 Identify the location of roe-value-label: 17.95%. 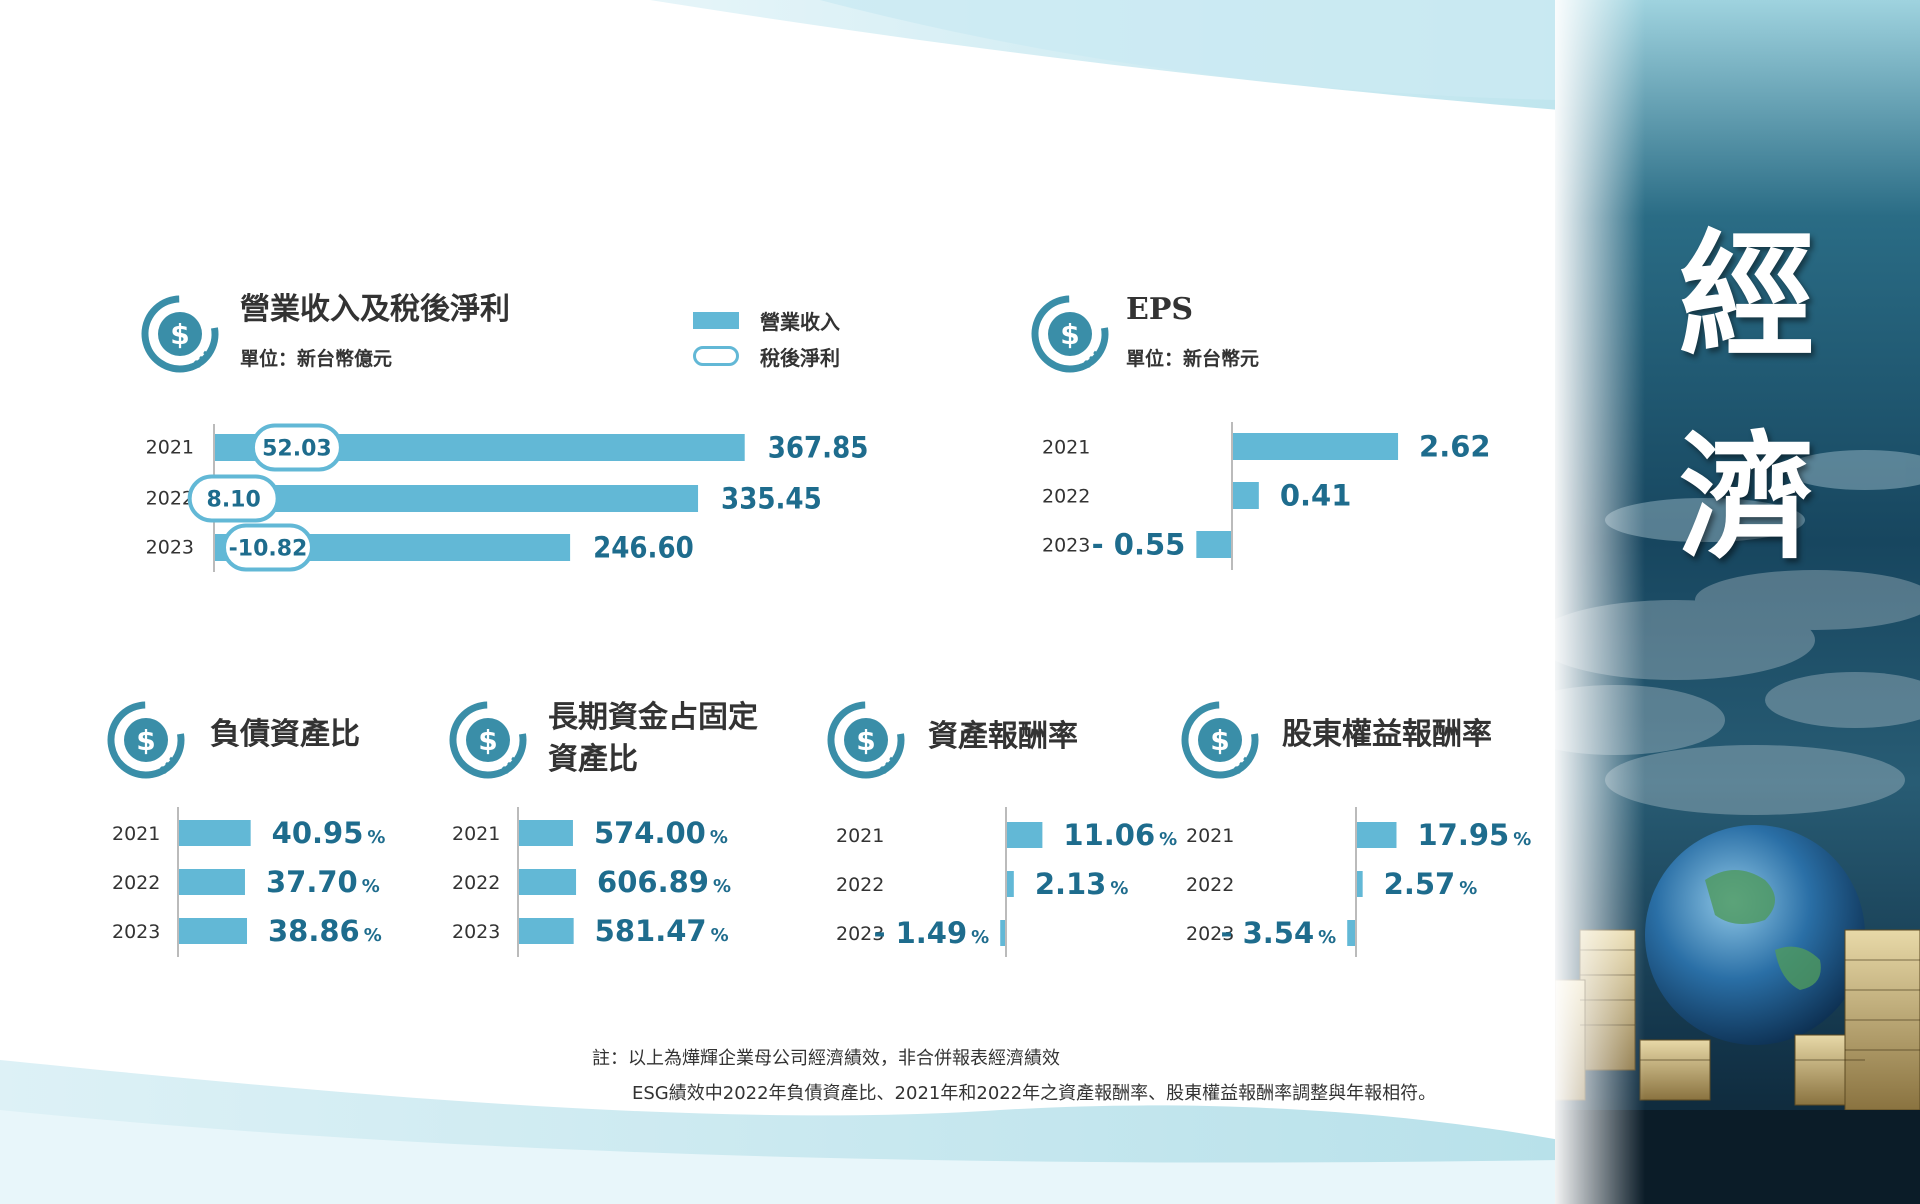
(1474, 835).